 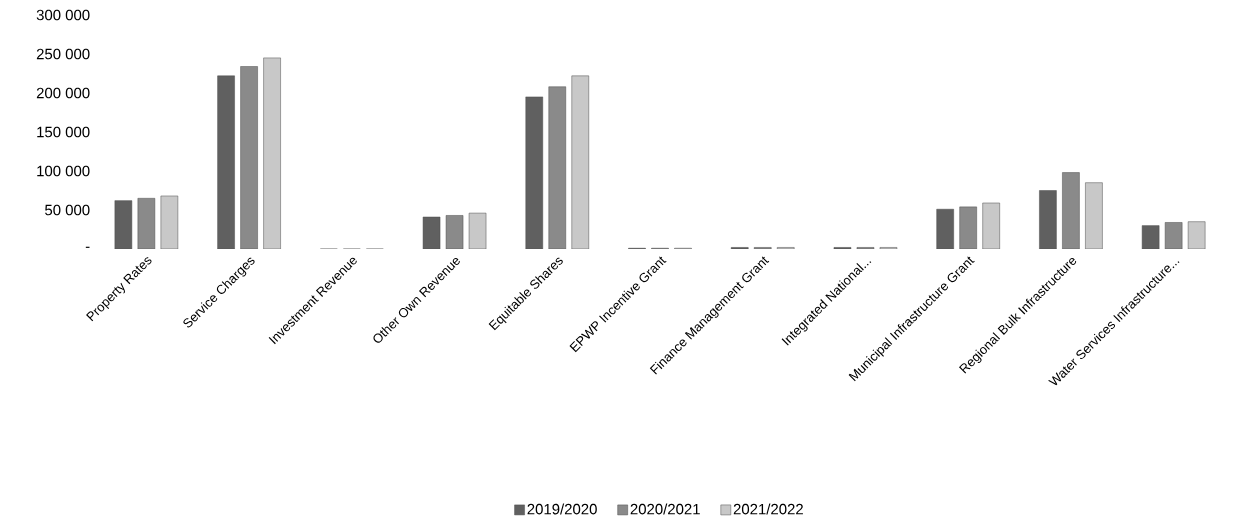 I want to click on y-tick-label: 150 000, so click(x=63, y=132).